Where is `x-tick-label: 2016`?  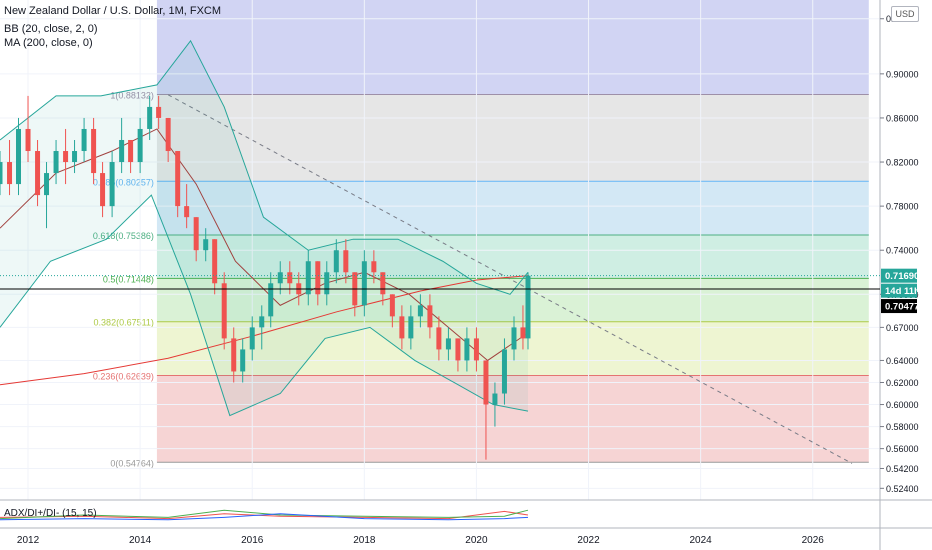
x-tick-label: 2016 is located at coordinates (252, 540).